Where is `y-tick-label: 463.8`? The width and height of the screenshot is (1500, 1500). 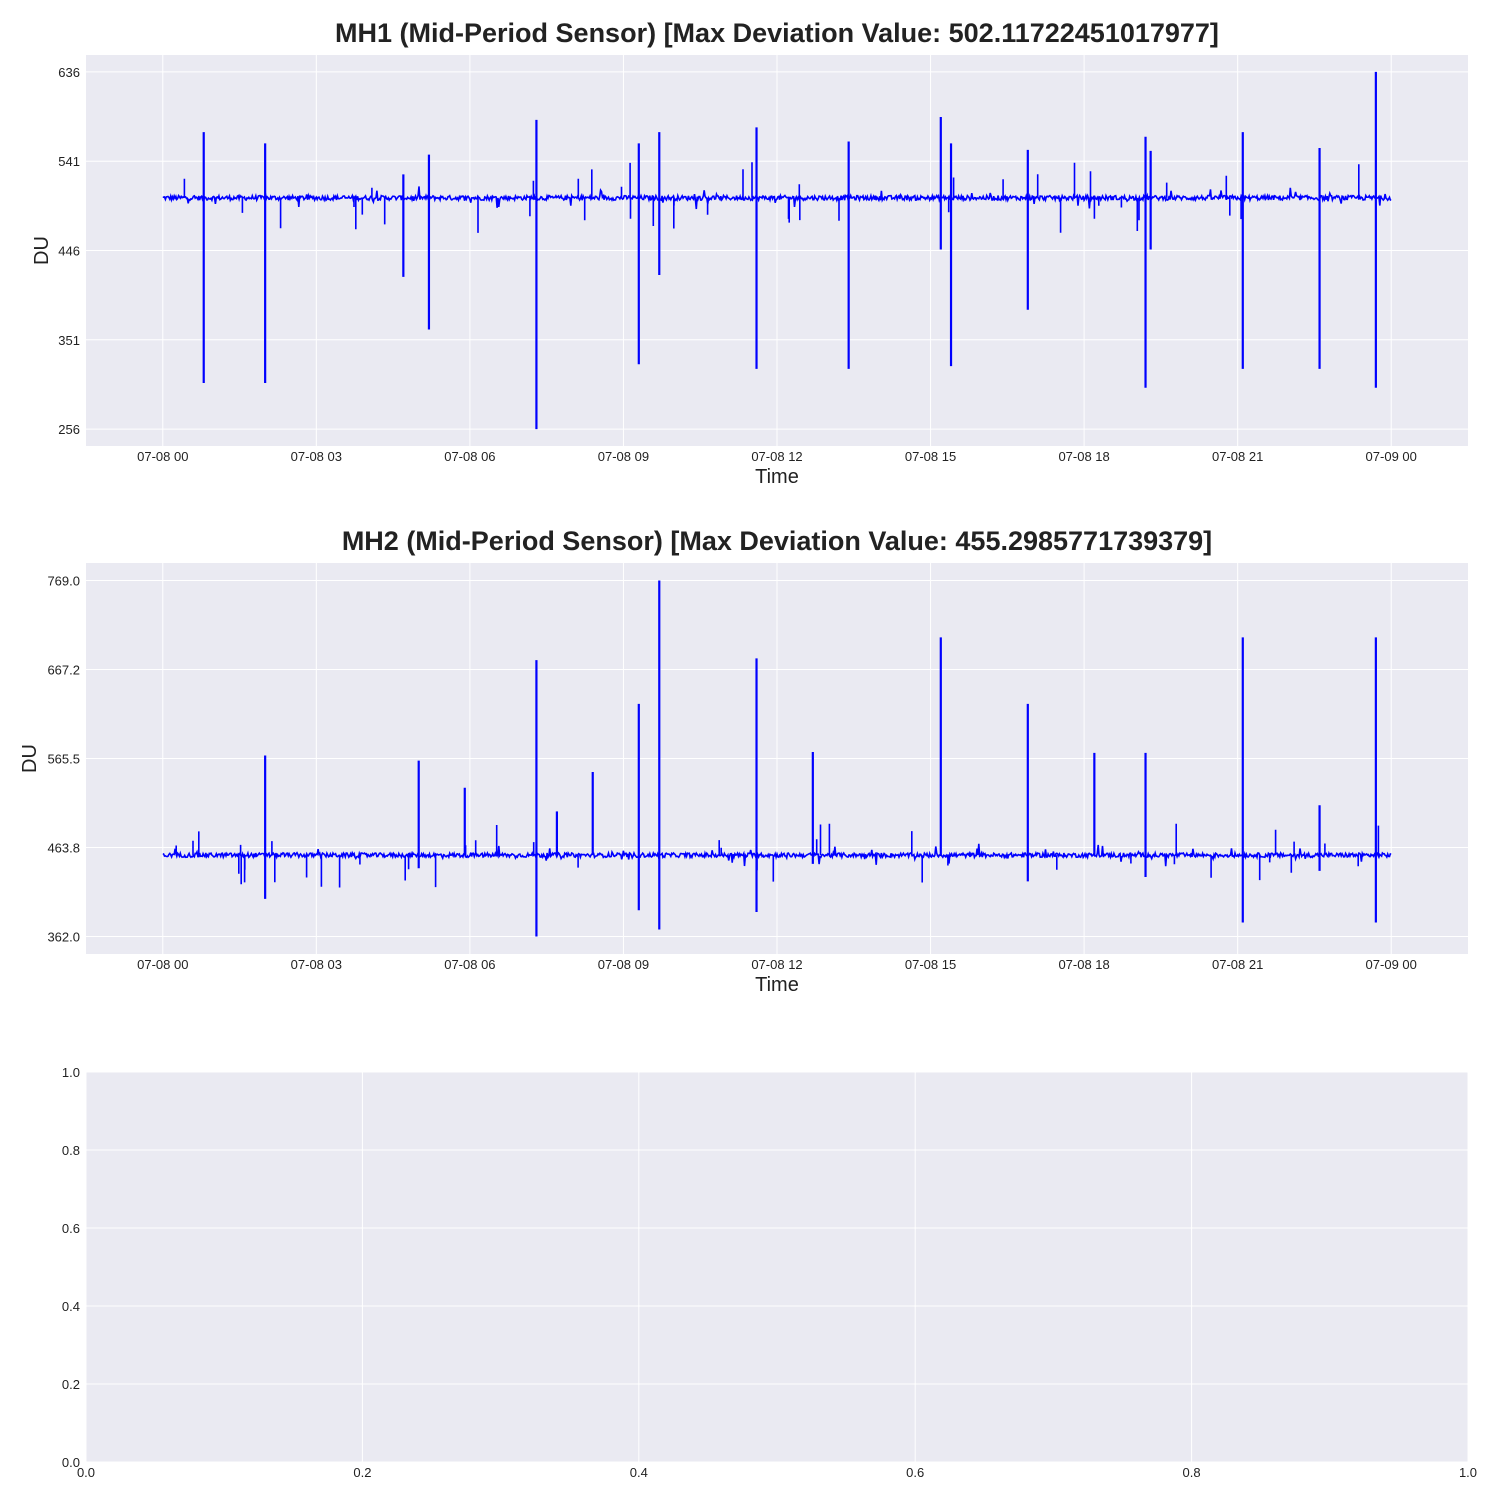 y-tick-label: 463.8 is located at coordinates (63, 847).